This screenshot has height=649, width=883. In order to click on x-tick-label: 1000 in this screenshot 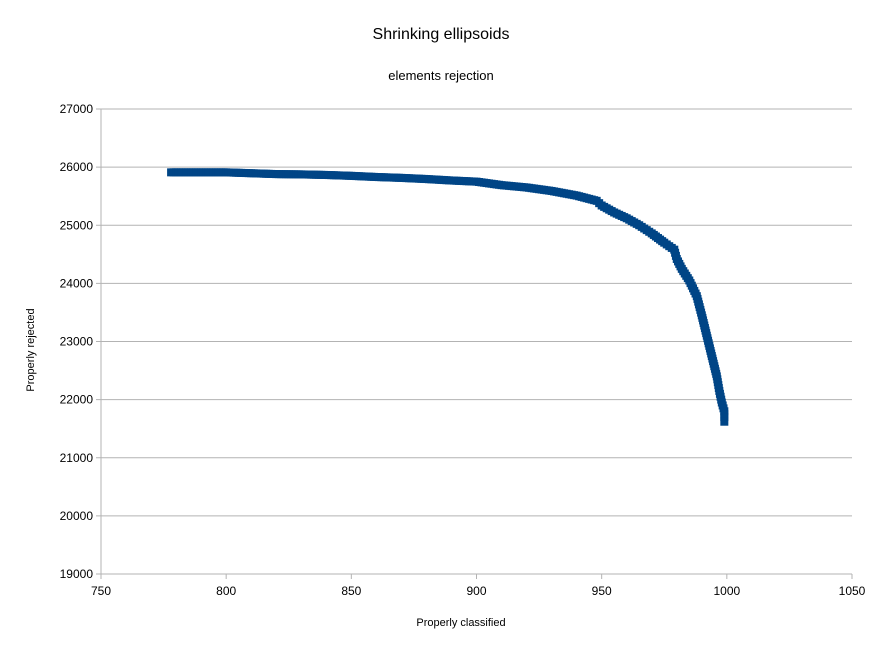, I will do `click(726, 591)`.